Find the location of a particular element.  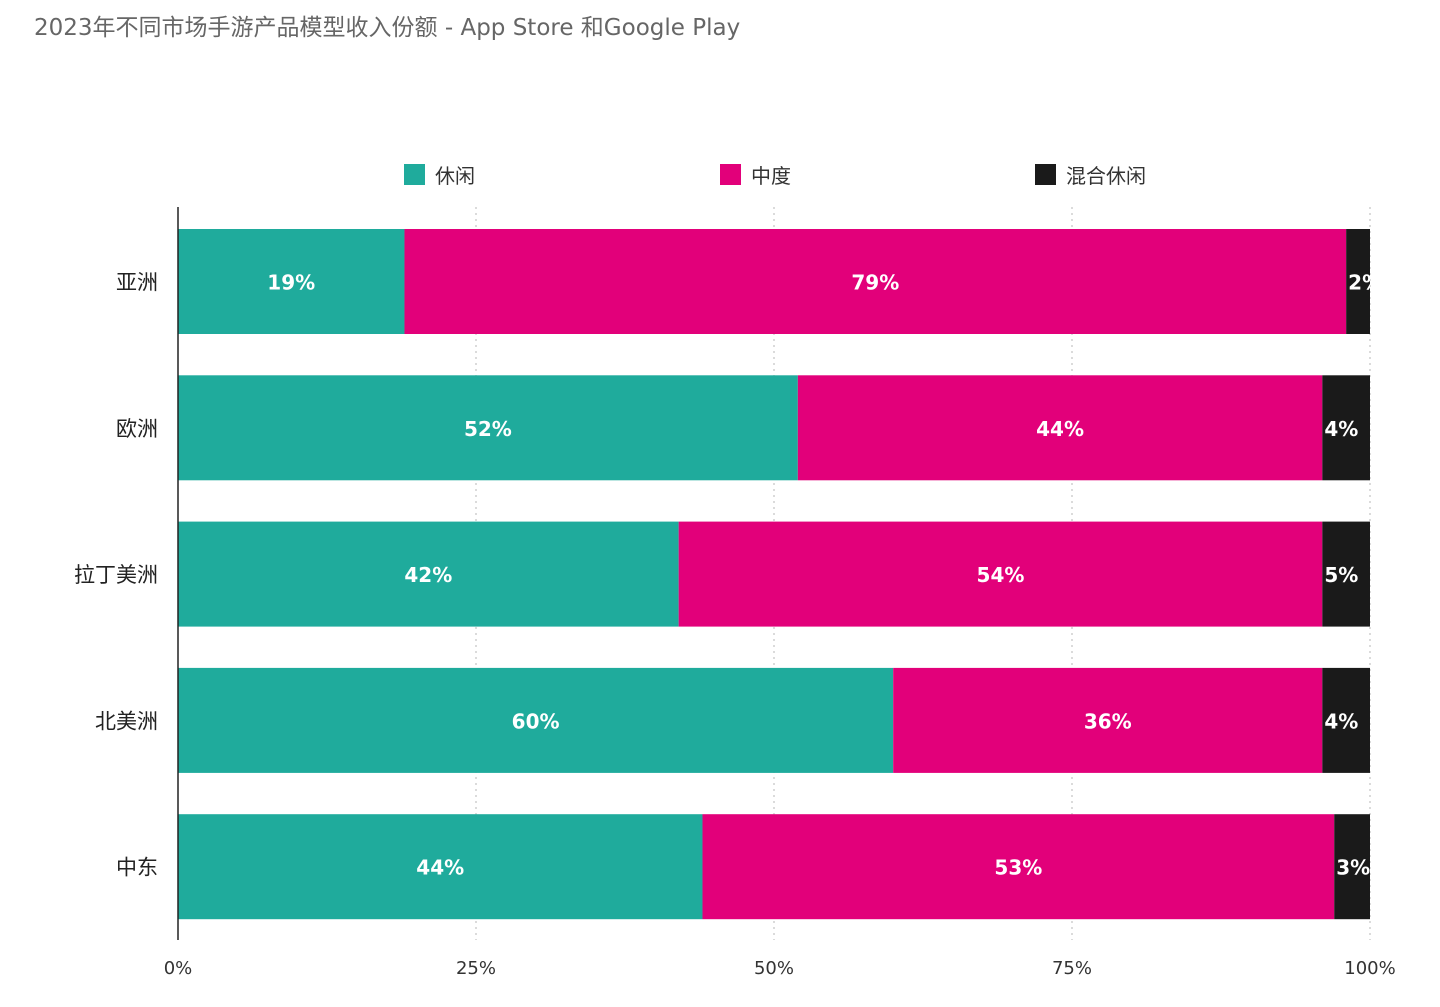

data-label: 53% is located at coordinates (1018, 868).